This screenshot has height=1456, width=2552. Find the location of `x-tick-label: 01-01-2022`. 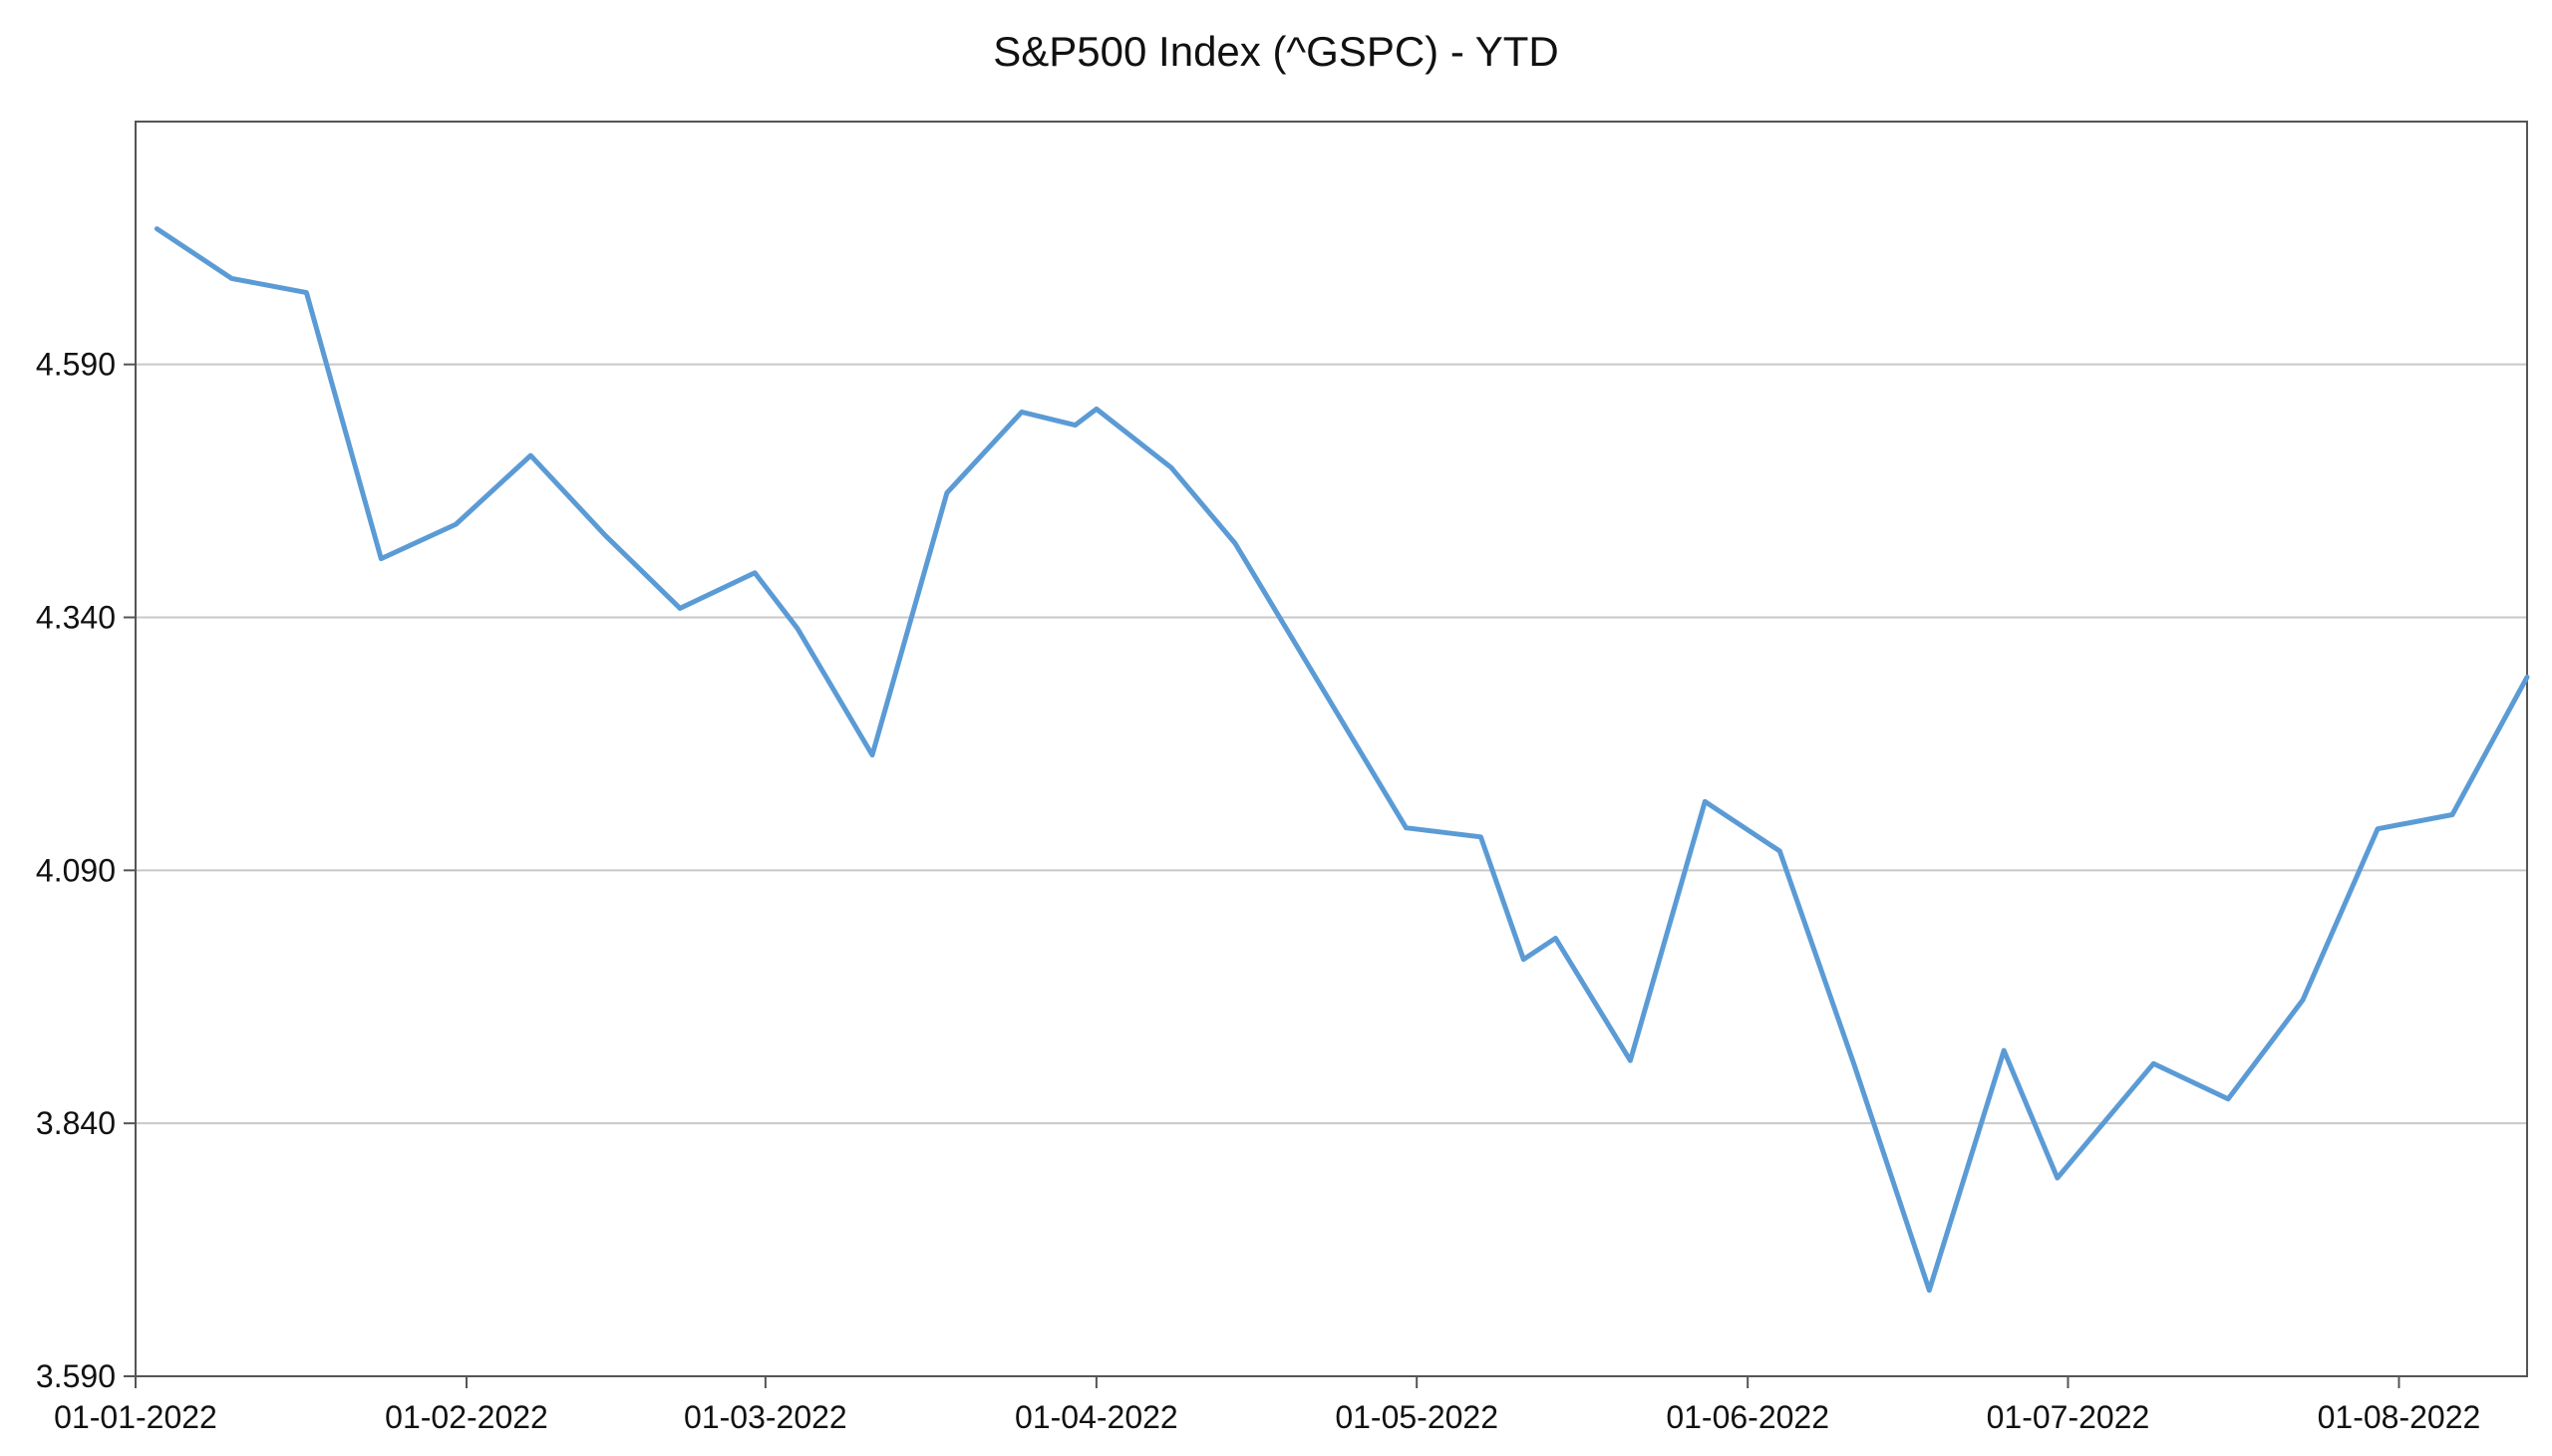

x-tick-label: 01-01-2022 is located at coordinates (135, 1417).